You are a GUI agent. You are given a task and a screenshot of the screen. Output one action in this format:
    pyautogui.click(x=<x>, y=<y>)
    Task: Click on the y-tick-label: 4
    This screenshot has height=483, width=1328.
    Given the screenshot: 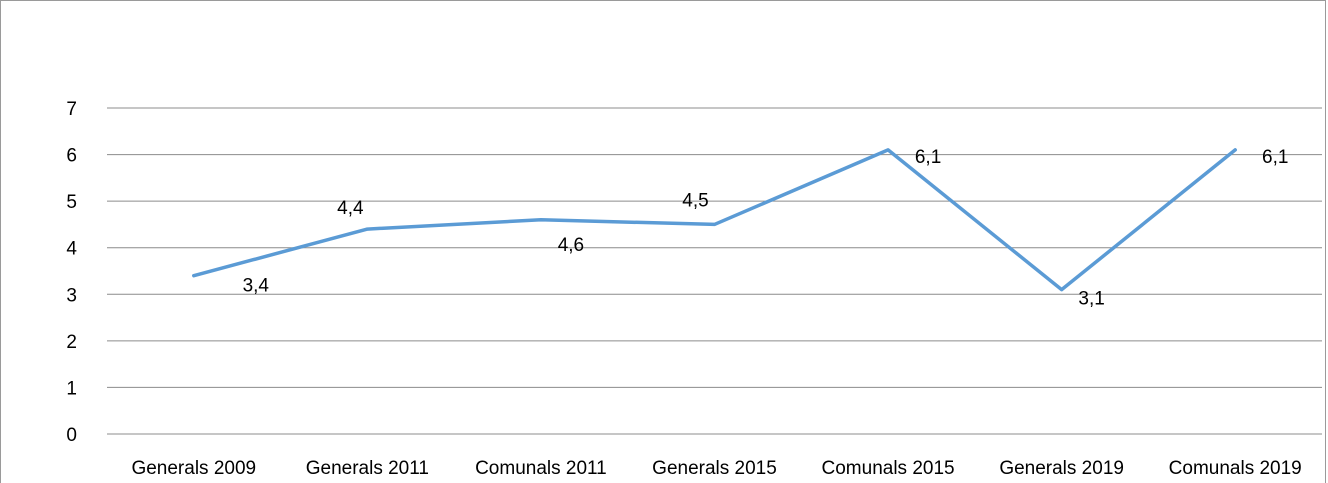 What is the action you would take?
    pyautogui.click(x=71, y=249)
    